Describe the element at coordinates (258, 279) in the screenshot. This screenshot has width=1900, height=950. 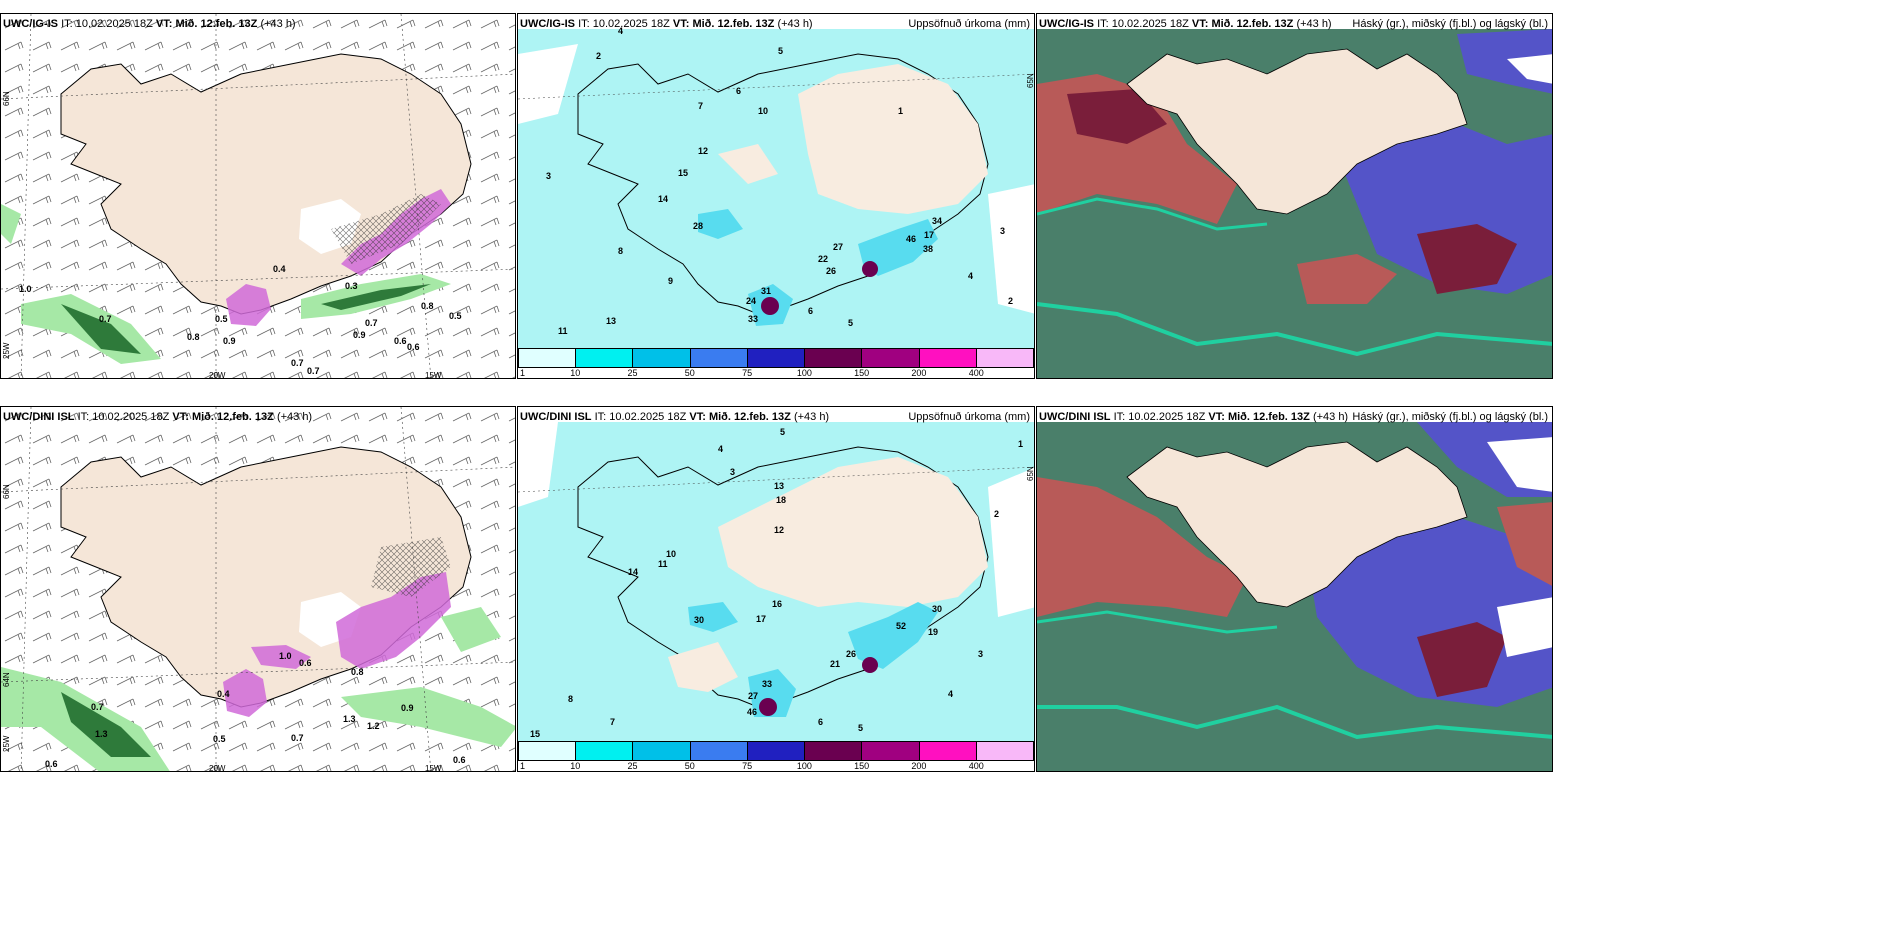
I see `lat-line` at that location.